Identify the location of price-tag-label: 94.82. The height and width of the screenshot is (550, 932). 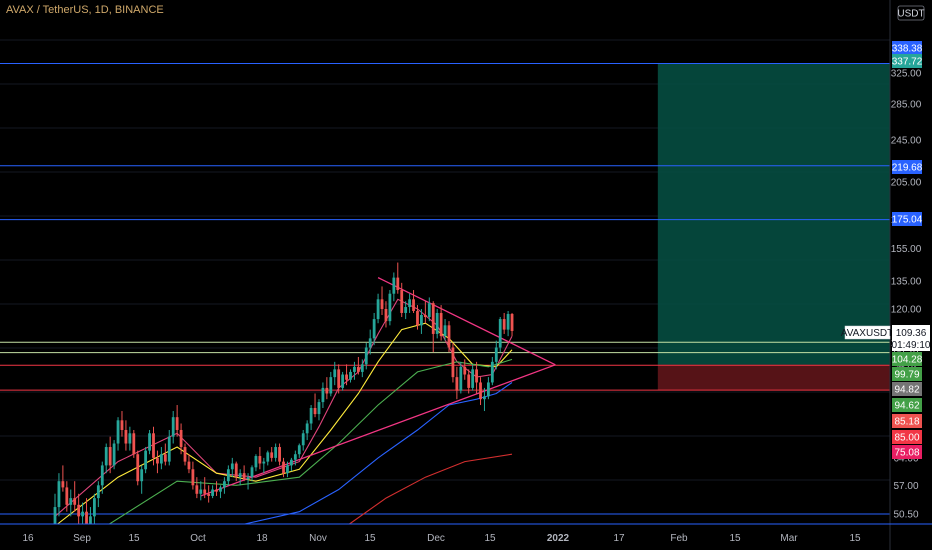
(906, 390).